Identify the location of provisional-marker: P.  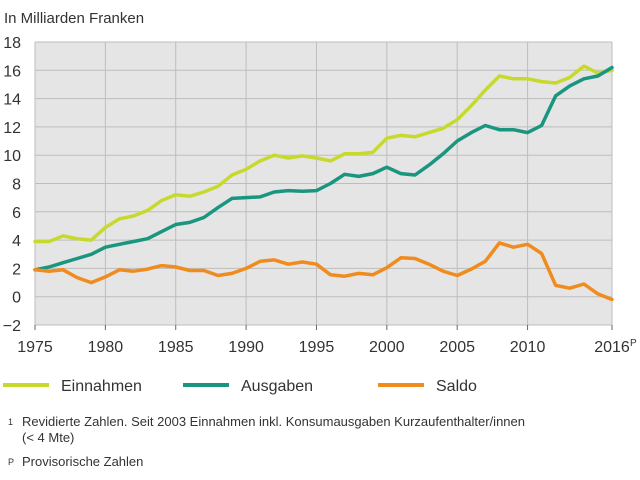
(633, 343).